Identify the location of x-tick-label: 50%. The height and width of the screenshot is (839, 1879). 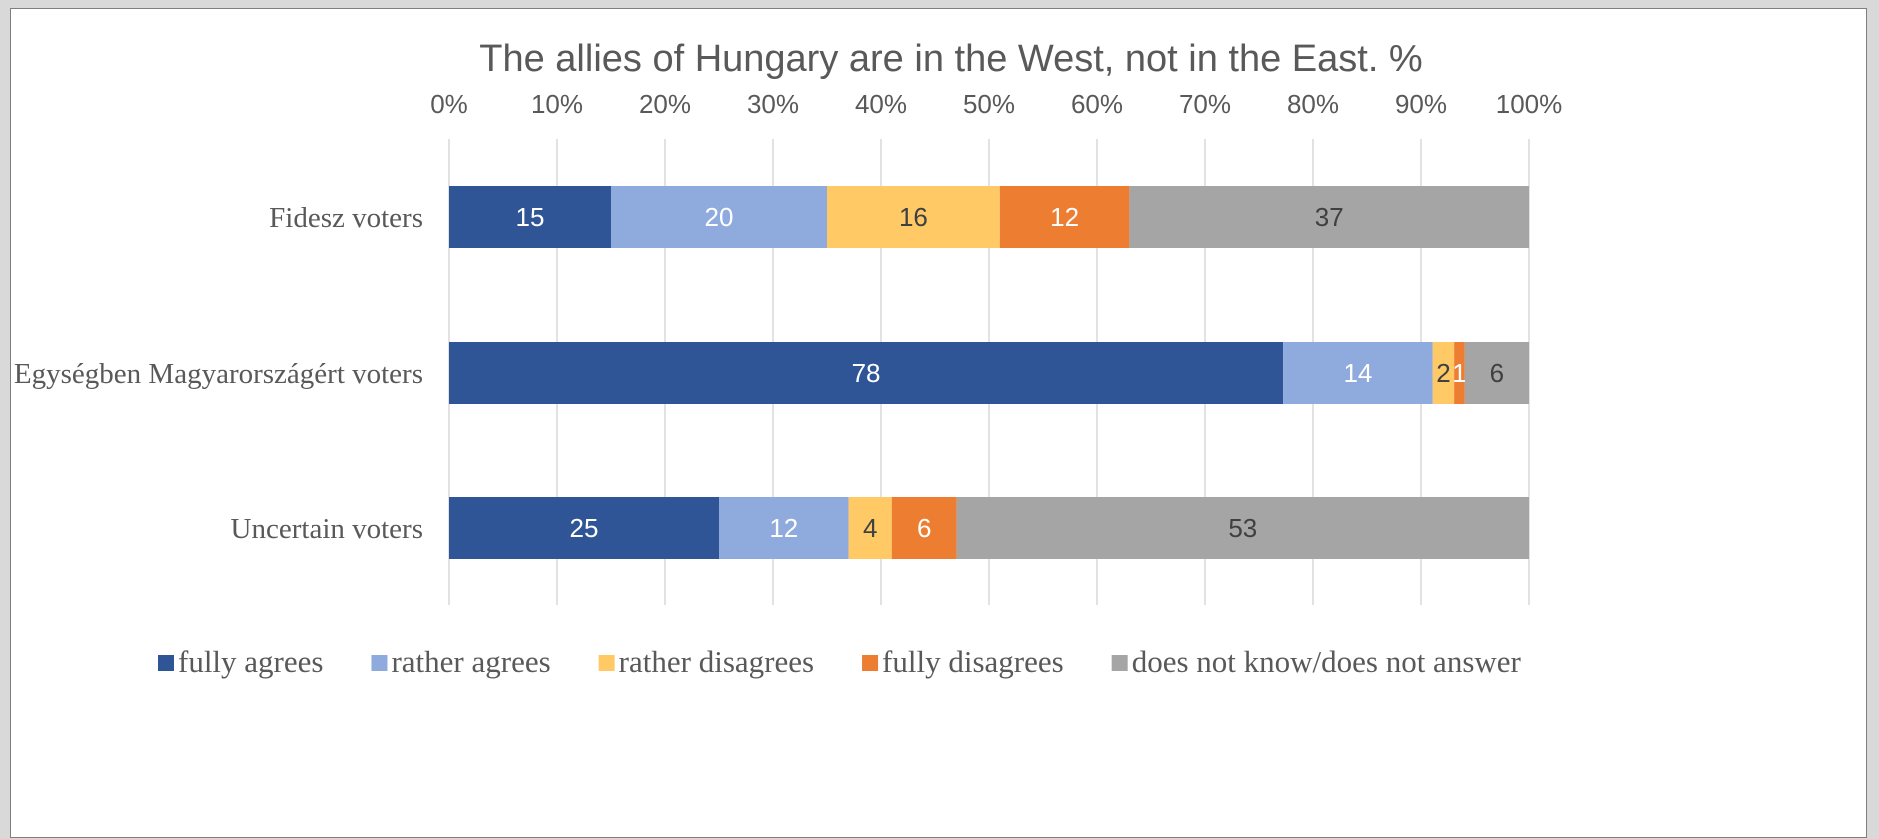
(989, 104).